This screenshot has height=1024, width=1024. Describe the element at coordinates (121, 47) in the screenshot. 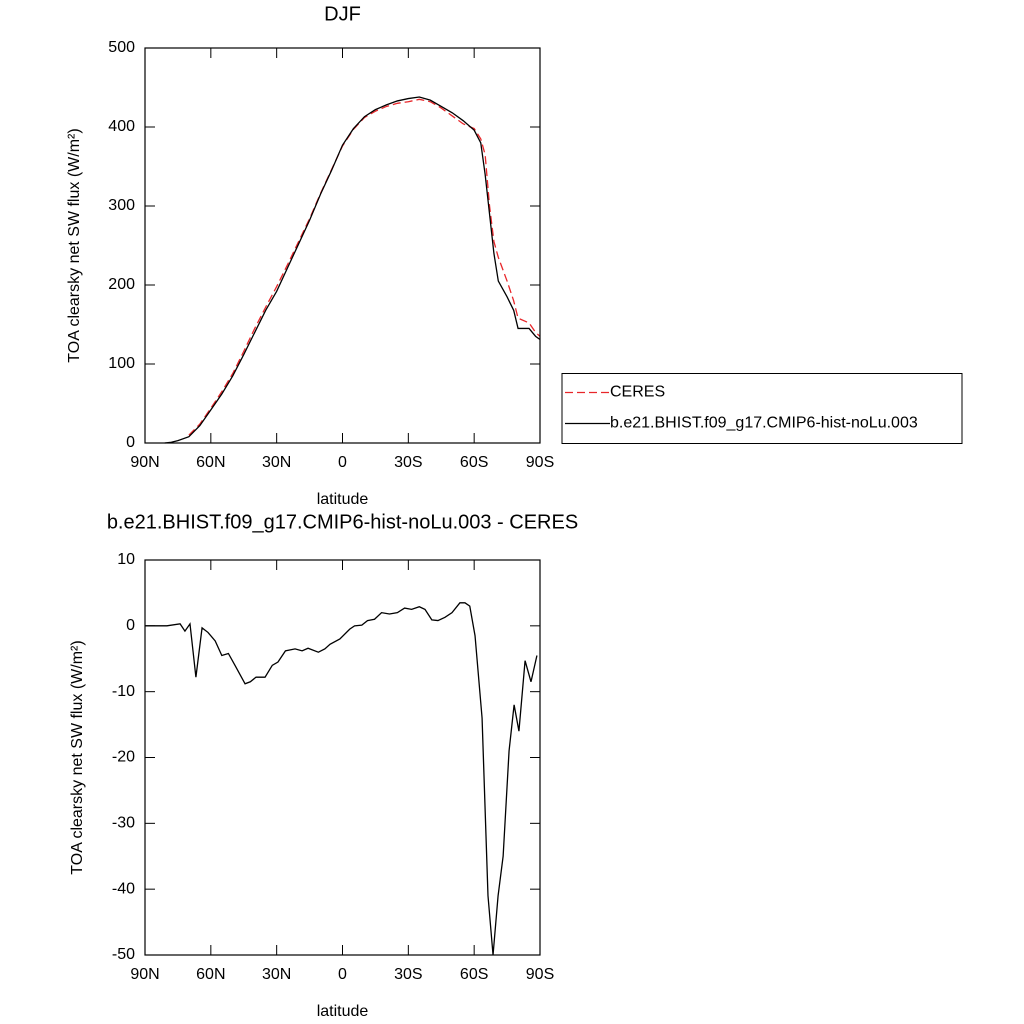

I see `y-tick-label: 500` at that location.